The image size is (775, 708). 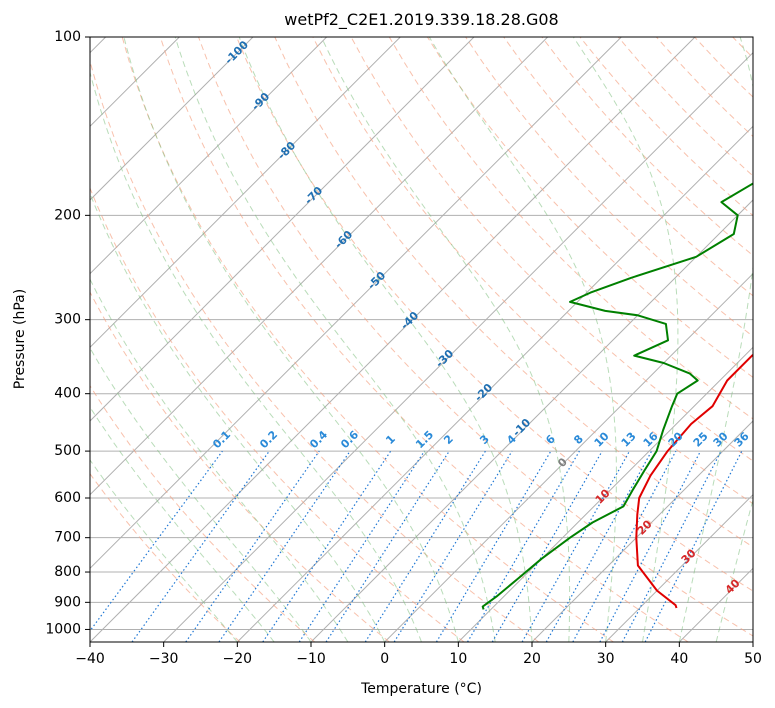 What do you see at coordinates (90, 659) in the screenshot?
I see `x-tick-label: −40` at bounding box center [90, 659].